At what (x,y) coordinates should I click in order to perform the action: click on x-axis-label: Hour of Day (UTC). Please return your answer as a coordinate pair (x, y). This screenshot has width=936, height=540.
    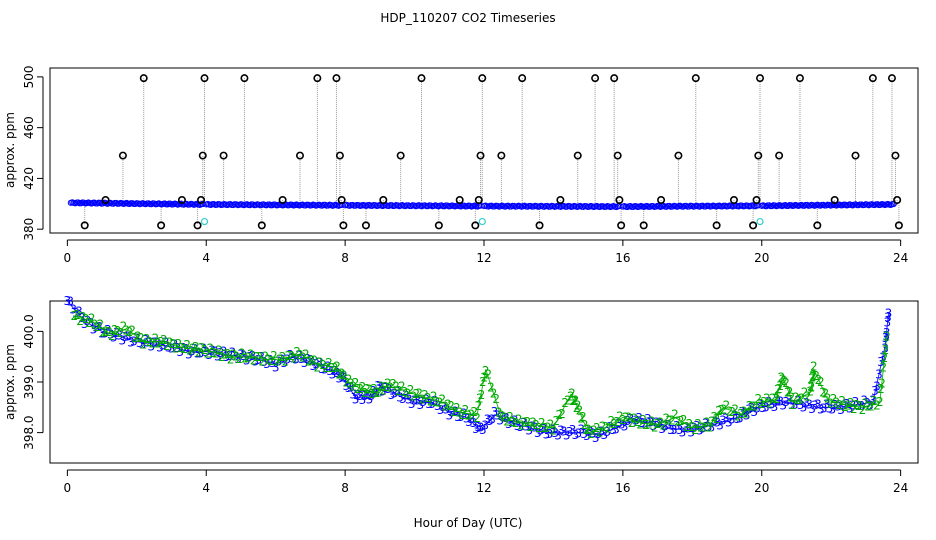
    Looking at the image, I should click on (468, 523).